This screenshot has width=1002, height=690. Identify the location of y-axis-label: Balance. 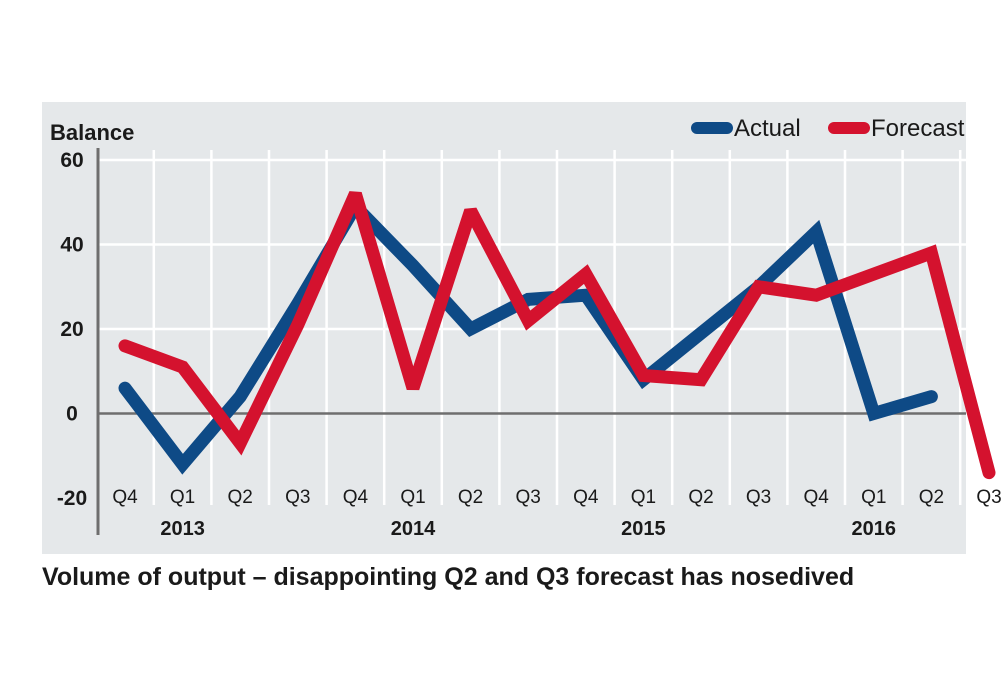
(92, 132).